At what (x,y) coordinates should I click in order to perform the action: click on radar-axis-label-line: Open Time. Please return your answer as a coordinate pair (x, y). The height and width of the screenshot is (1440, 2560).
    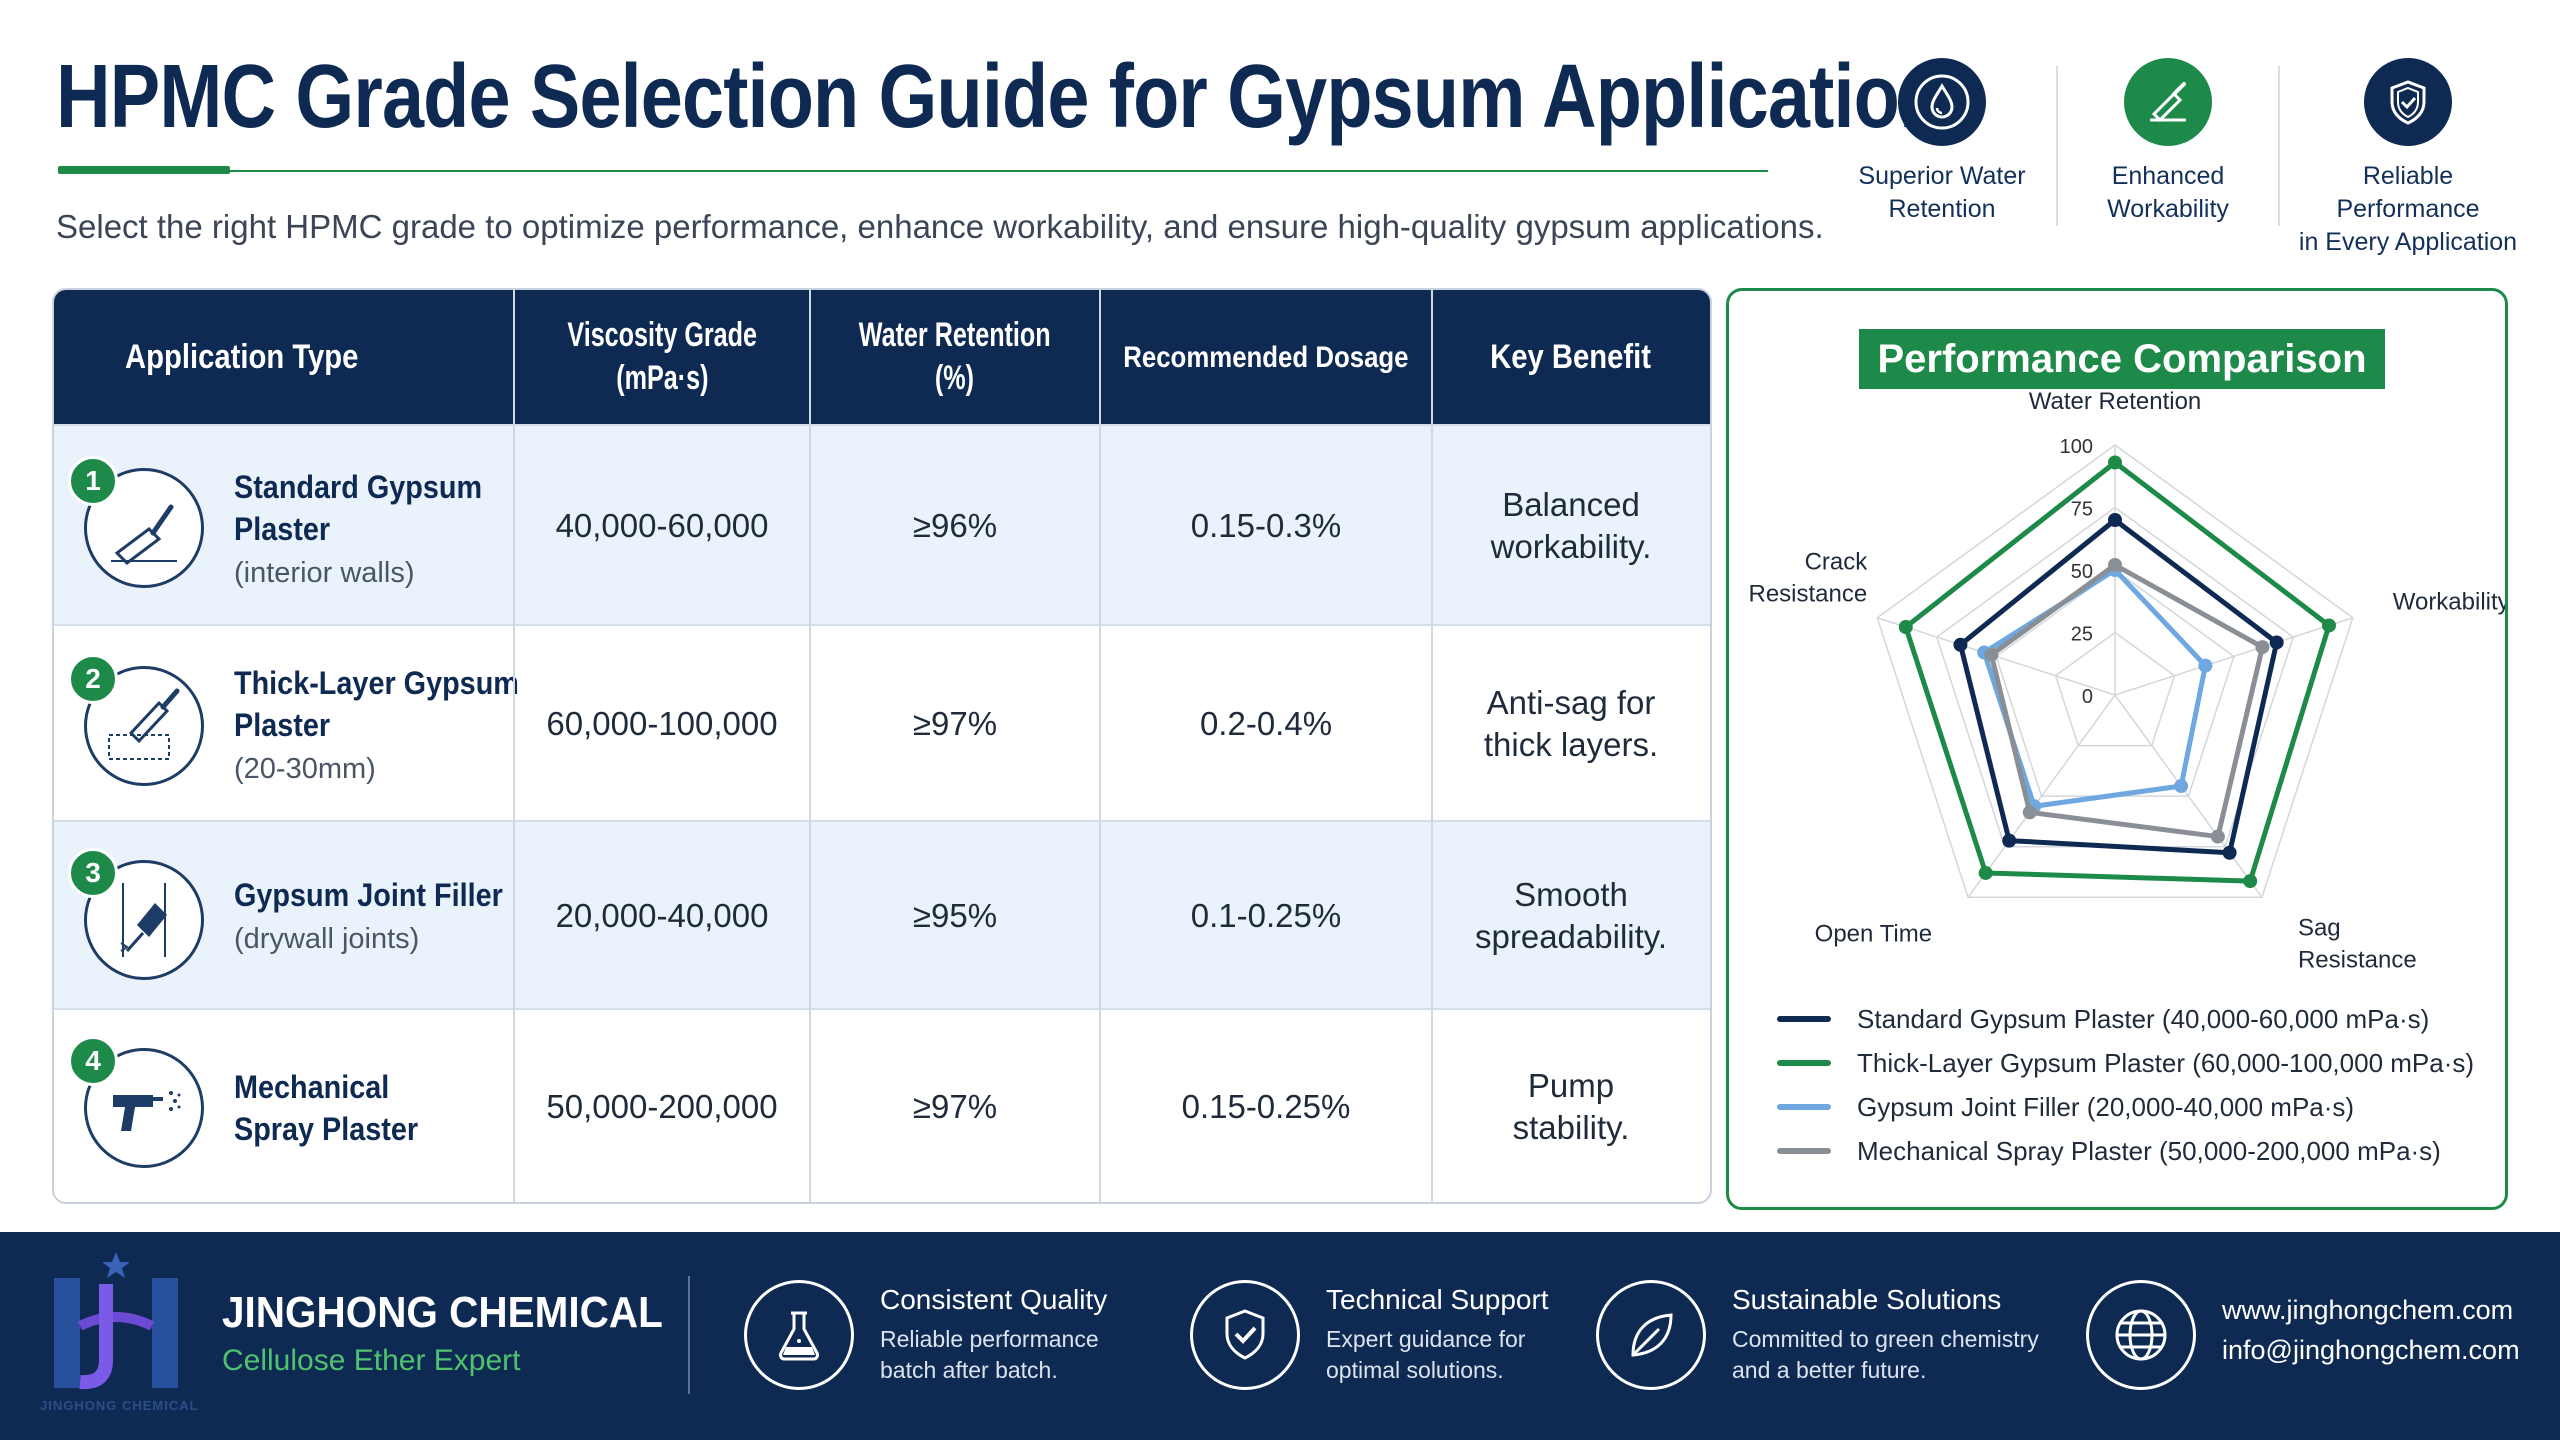
    Looking at the image, I should click on (1873, 933).